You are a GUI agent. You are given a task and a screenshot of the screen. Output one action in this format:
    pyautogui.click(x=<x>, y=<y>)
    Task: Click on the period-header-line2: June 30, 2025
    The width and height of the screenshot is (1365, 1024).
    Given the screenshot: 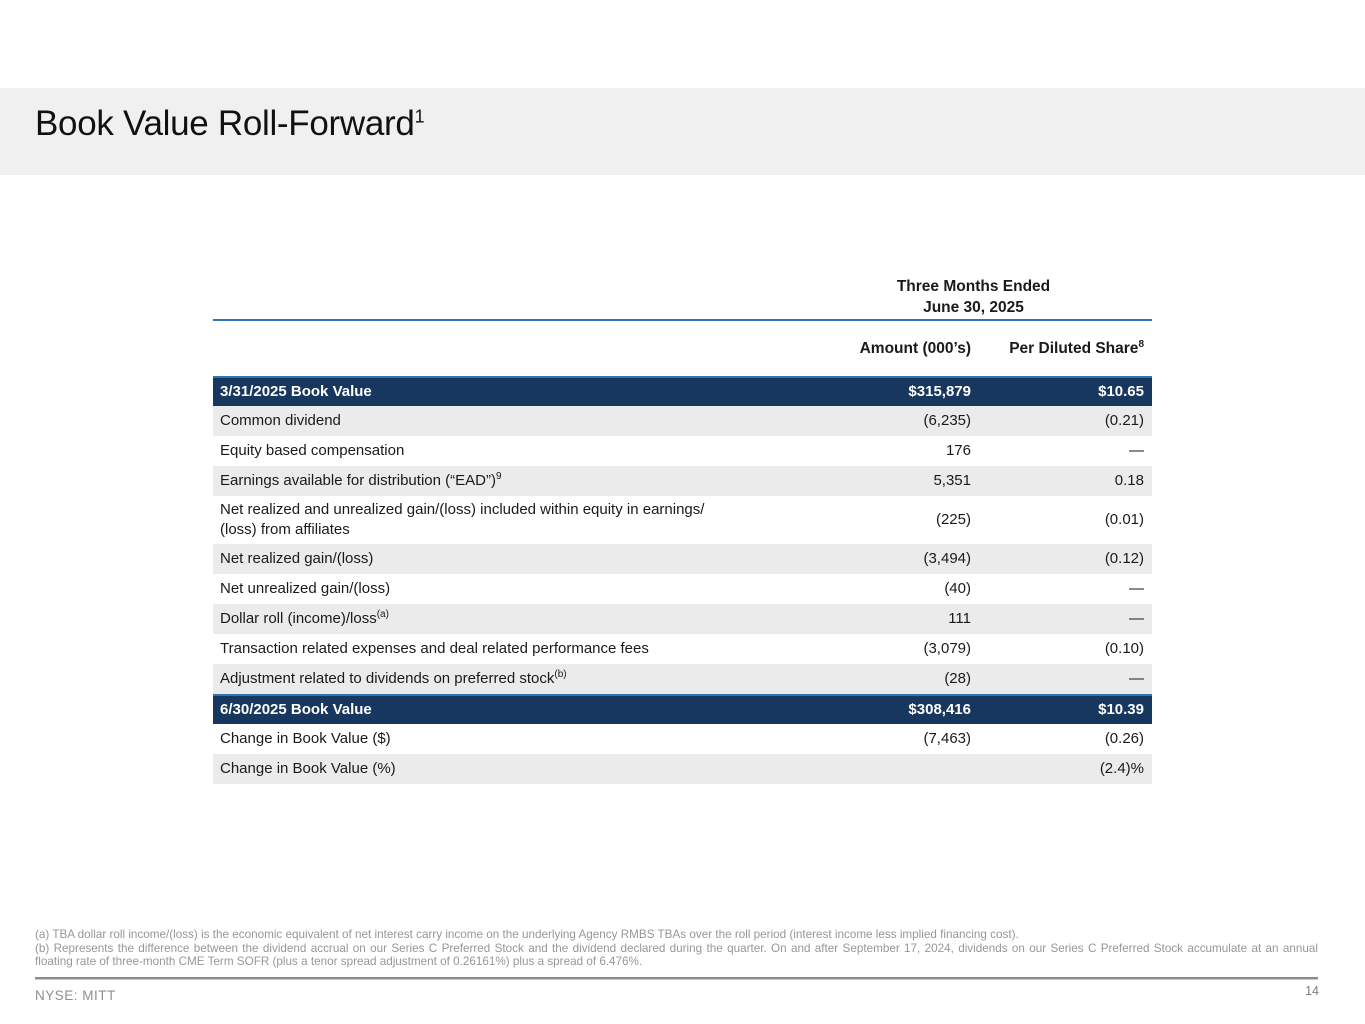 What is the action you would take?
    pyautogui.click(x=973, y=307)
    